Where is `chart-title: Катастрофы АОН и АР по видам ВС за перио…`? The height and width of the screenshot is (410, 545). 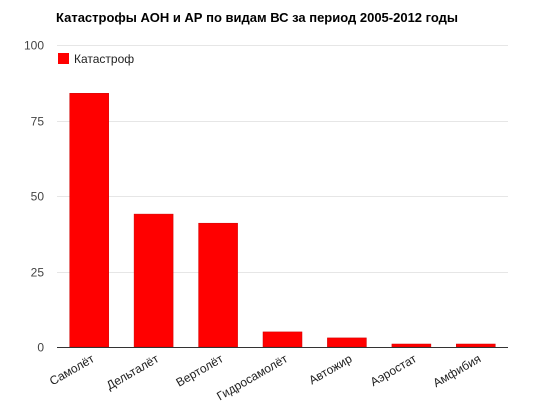
chart-title: Катастрофы АОН и АР по видам ВС за перио… is located at coordinates (257, 17).